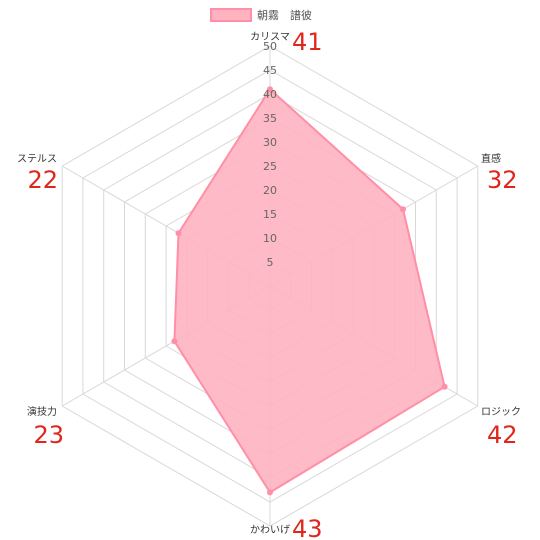  I want to click on tick-label: 45, so click(270, 70).